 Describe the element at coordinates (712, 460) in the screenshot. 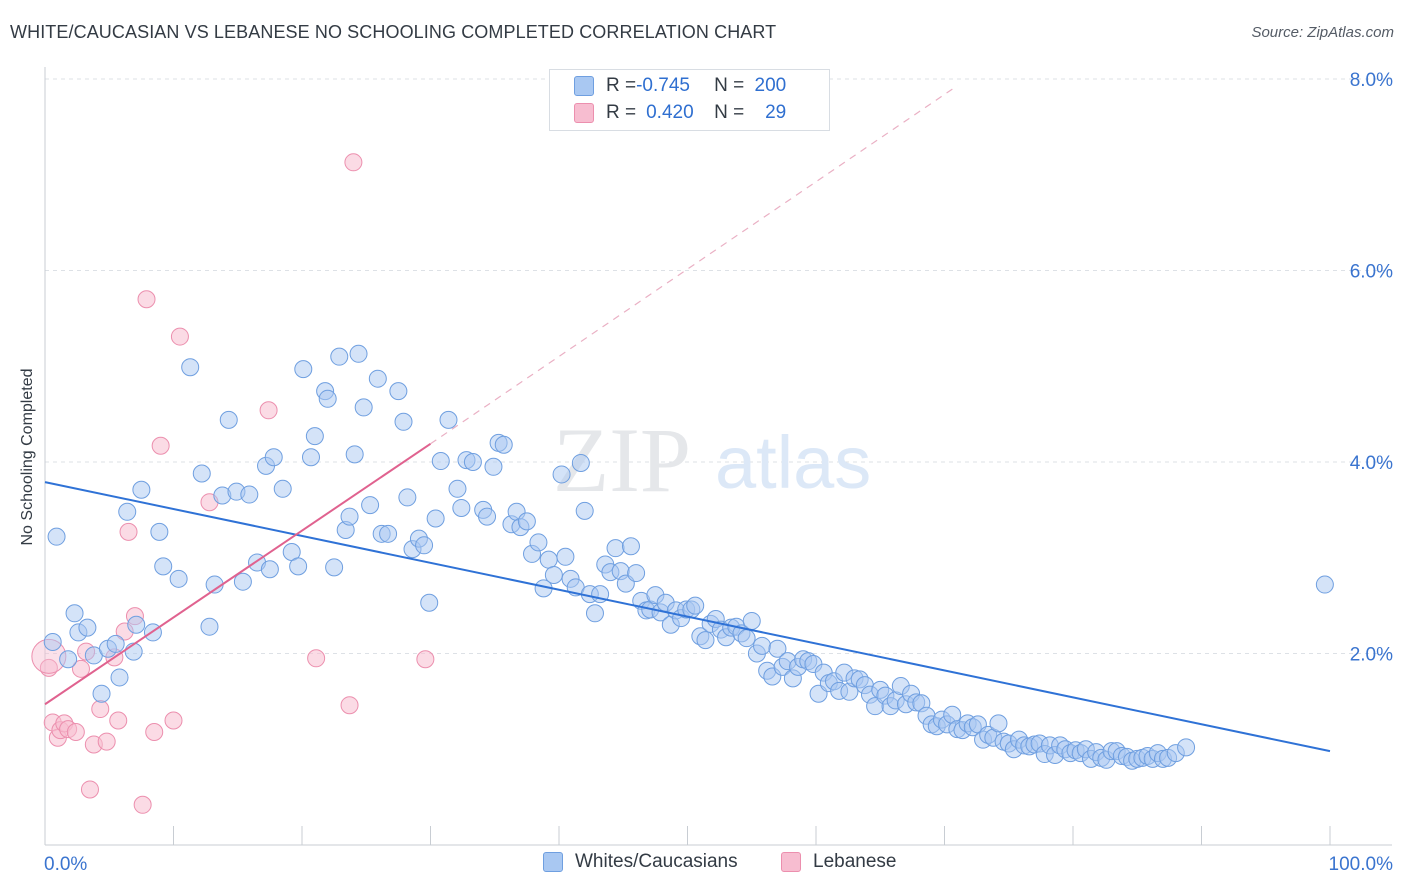

I see `zipatlas-watermark: ZIP atlas` at that location.